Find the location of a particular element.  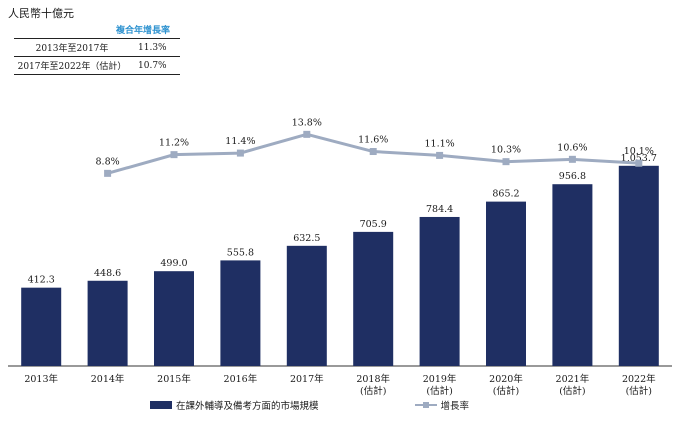

x-tick-label: 2016年 is located at coordinates (241, 379).